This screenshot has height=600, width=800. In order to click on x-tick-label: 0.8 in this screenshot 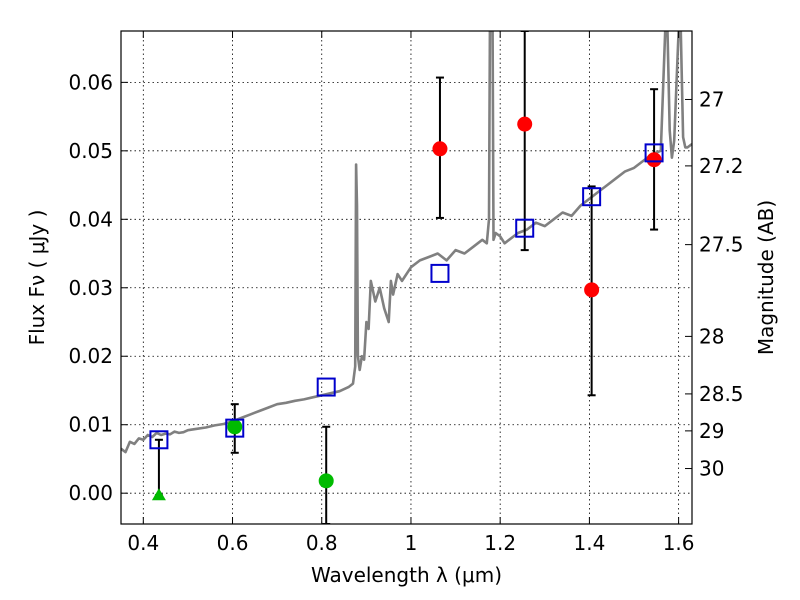, I will do `click(322, 543)`.